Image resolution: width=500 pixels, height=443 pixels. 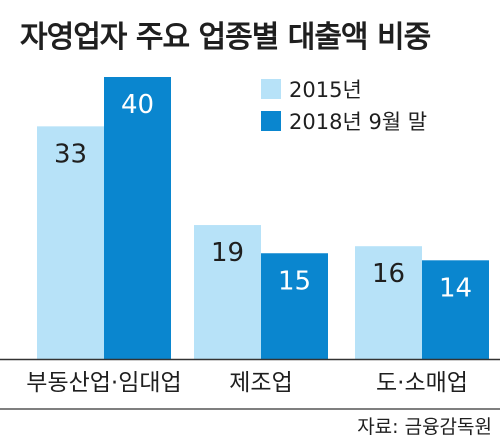 I want to click on bar-value-label: 33, so click(x=70, y=154).